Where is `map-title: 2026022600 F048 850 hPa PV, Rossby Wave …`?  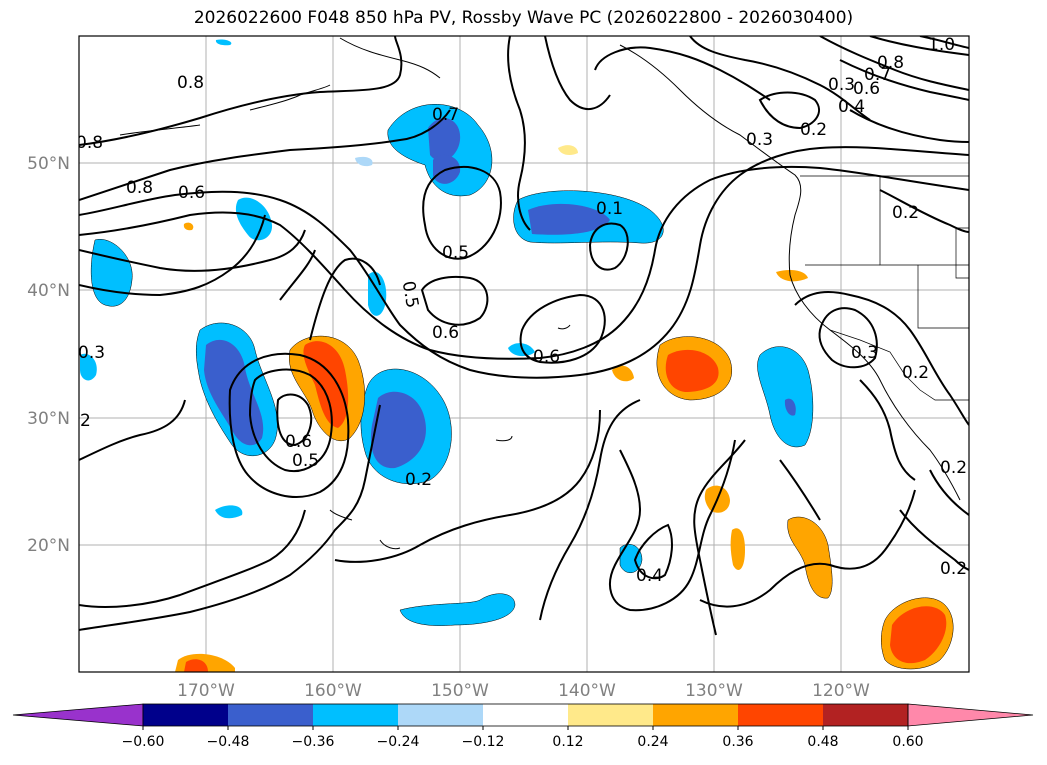 map-title: 2026022600 F048 850 hPa PV, Rossby Wave … is located at coordinates (523, 18).